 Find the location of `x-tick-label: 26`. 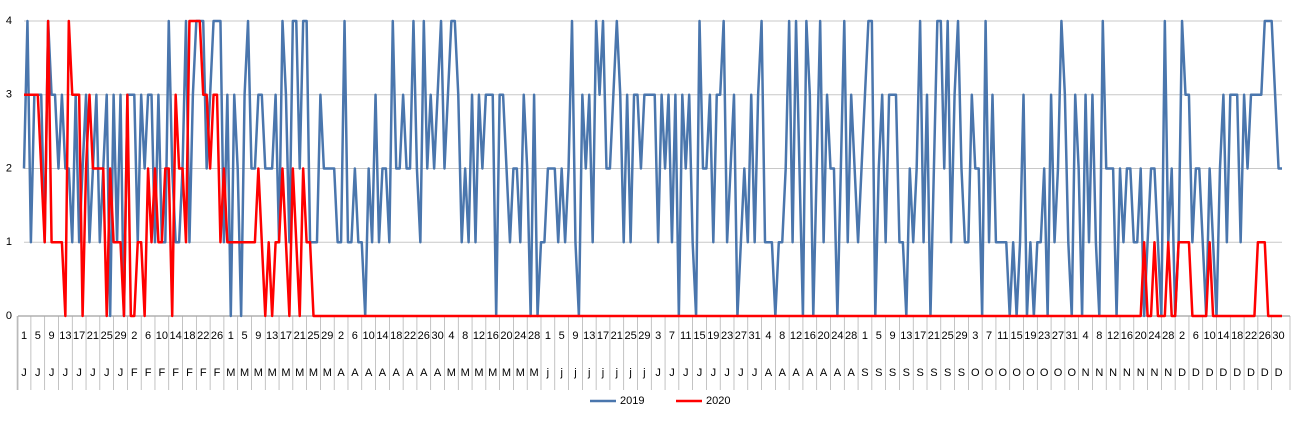

x-tick-label: 26 is located at coordinates (424, 336).